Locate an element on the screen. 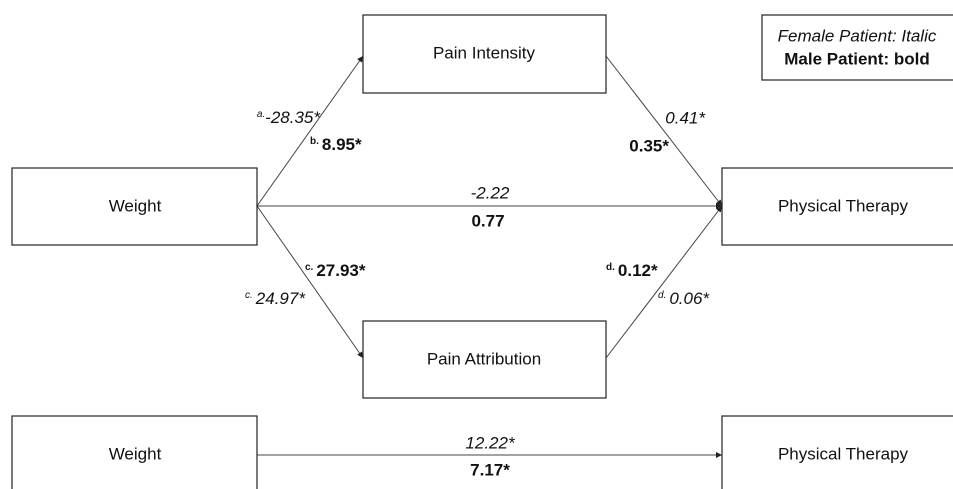 This screenshot has height=489, width=953. edge-label: d. 0.06* is located at coordinates (684, 298).